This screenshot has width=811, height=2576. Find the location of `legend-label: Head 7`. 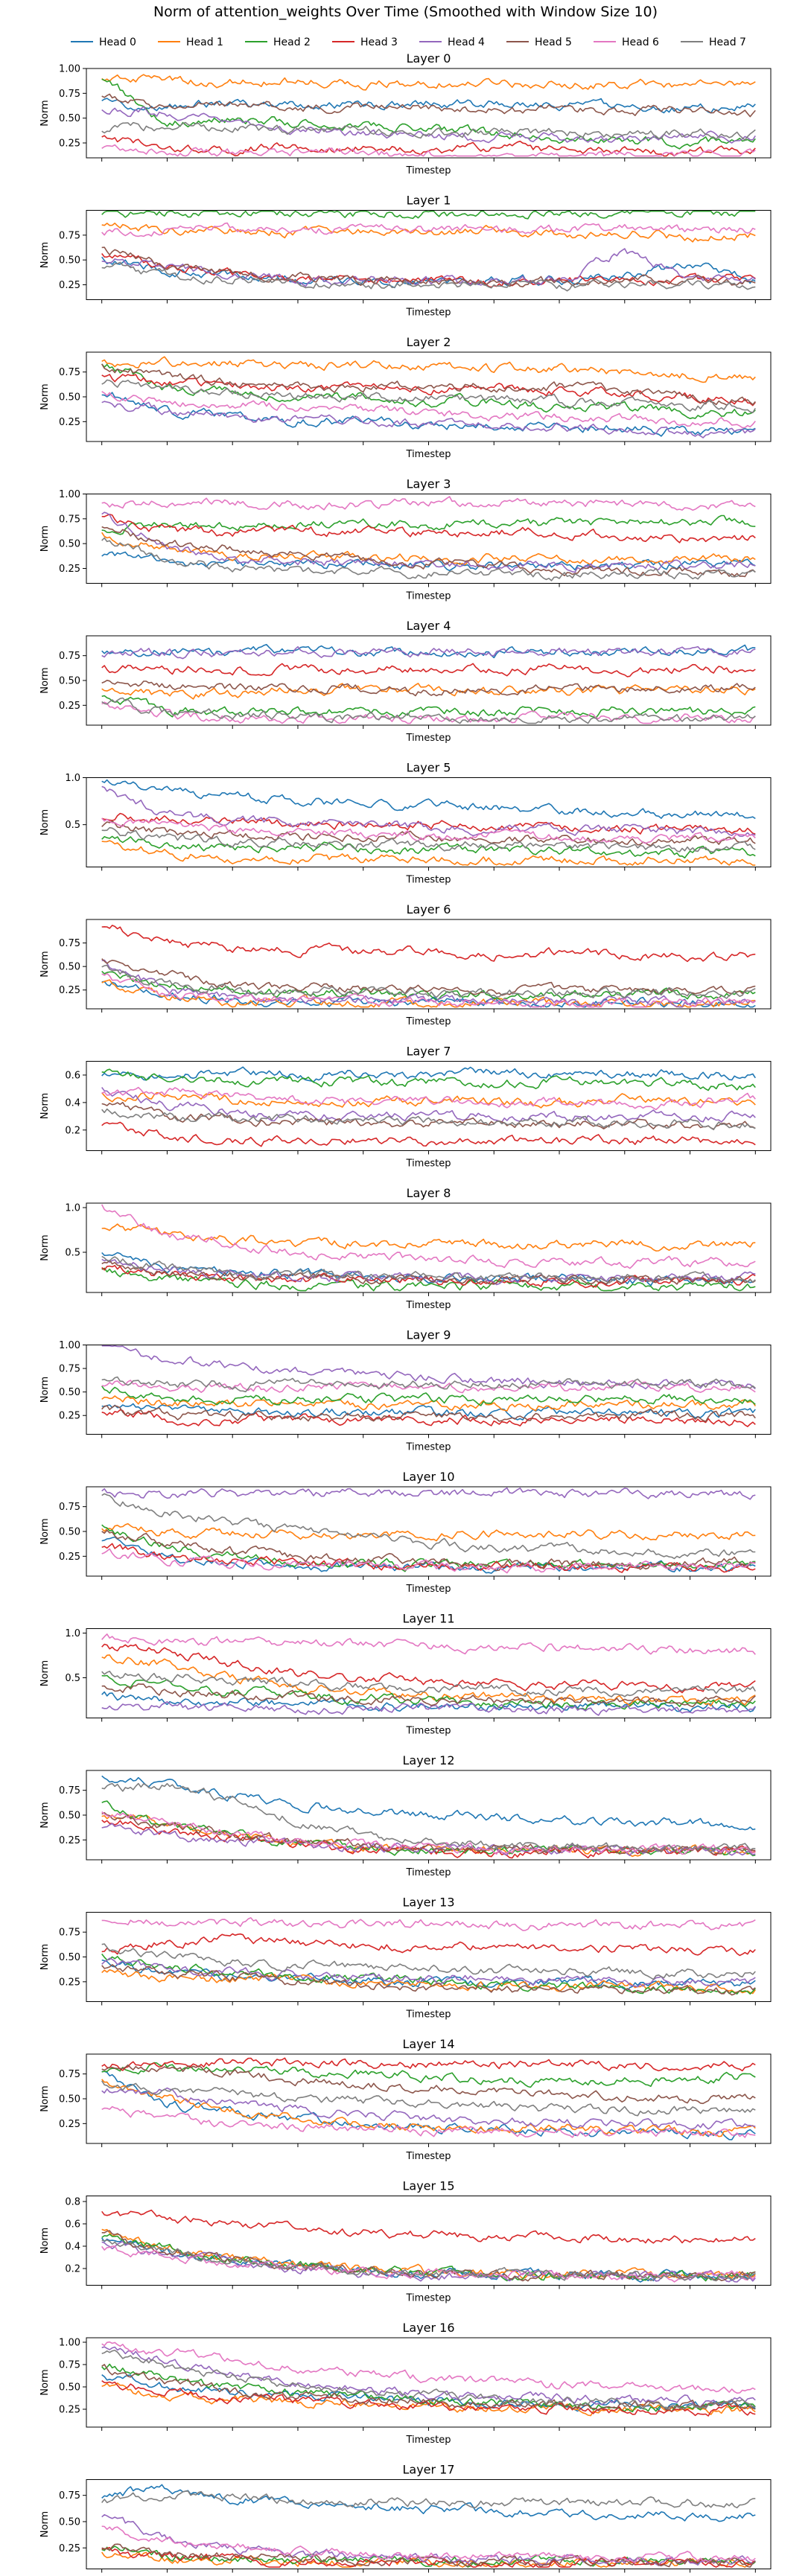

legend-label: Head 7 is located at coordinates (727, 42).